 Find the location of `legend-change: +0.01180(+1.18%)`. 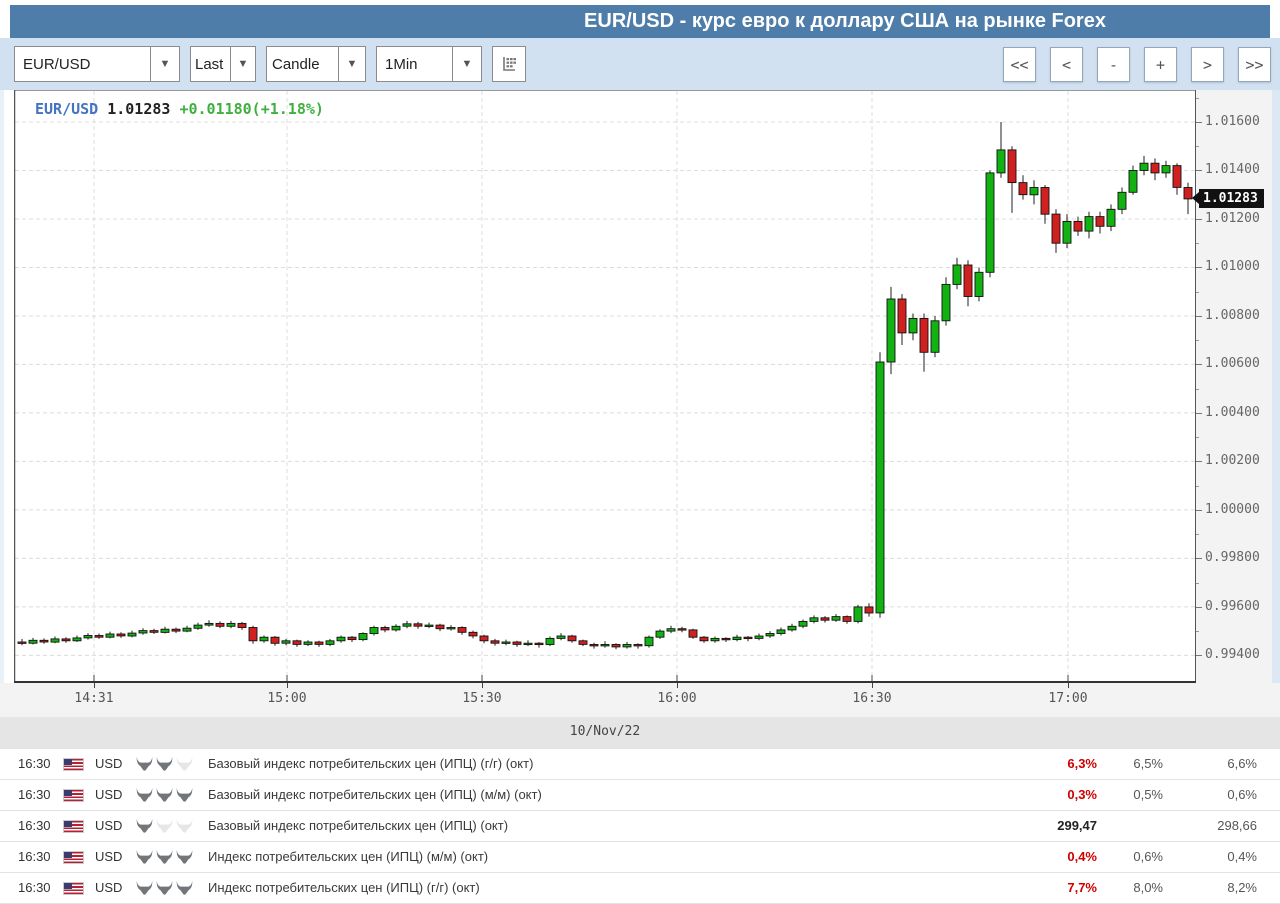

legend-change: +0.01180(+1.18%) is located at coordinates (251, 109).